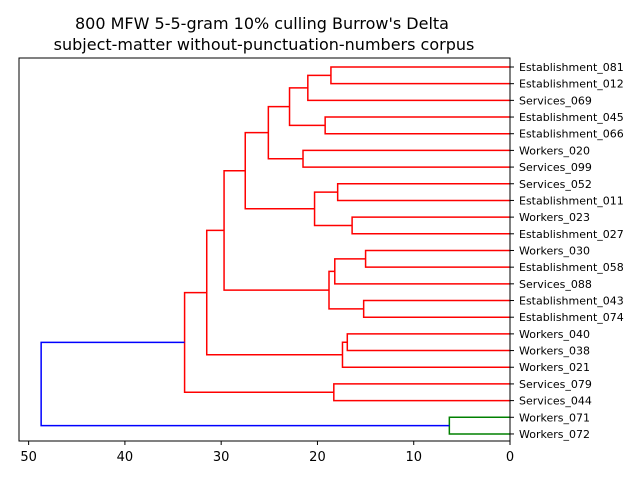  Describe the element at coordinates (571, 317) in the screenshot. I see `leaf-label: Establishment_074` at that location.